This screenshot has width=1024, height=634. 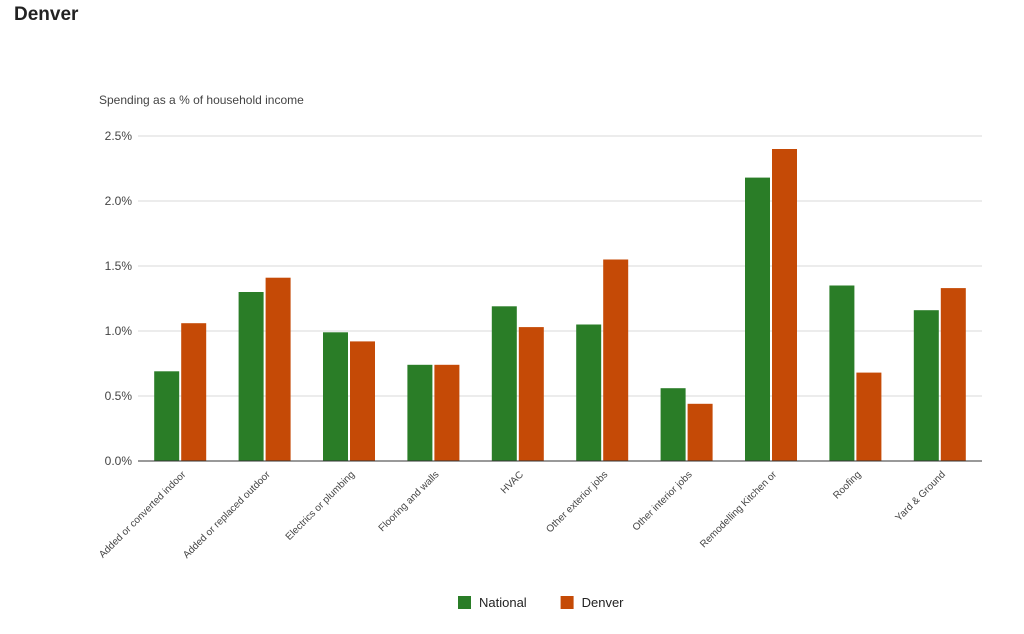 What do you see at coordinates (227, 515) in the screenshot?
I see `x-tick-label: Added or replaced outdoor` at bounding box center [227, 515].